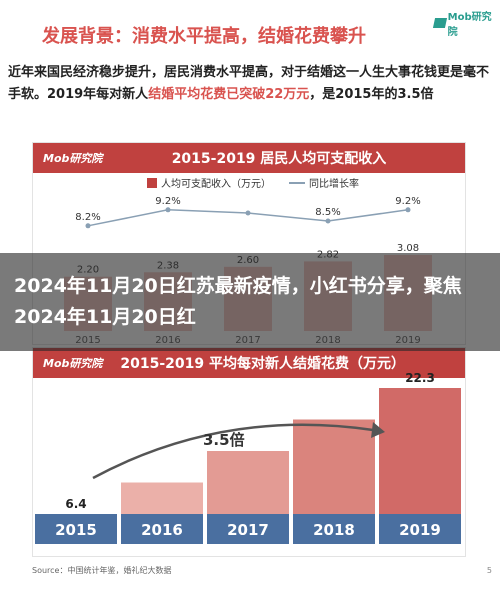 This screenshot has height=592, width=500. I want to click on wedding-chart-title: 2015-2019 平均每对新人结婚花费（万元）, so click(262, 364).